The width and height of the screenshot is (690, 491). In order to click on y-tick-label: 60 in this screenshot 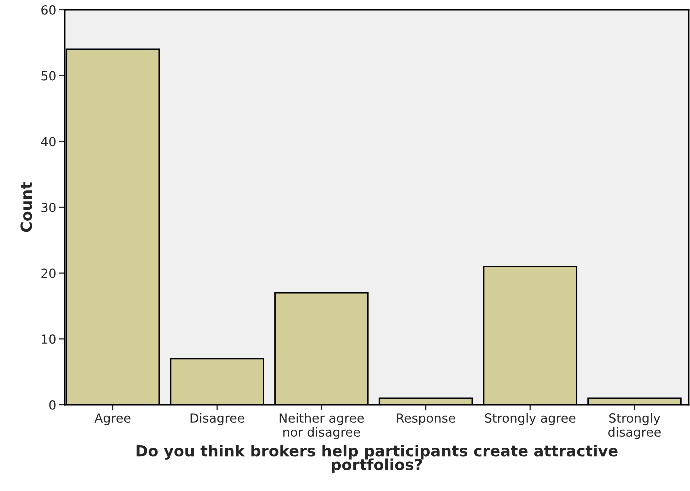, I will do `click(49, 10)`.